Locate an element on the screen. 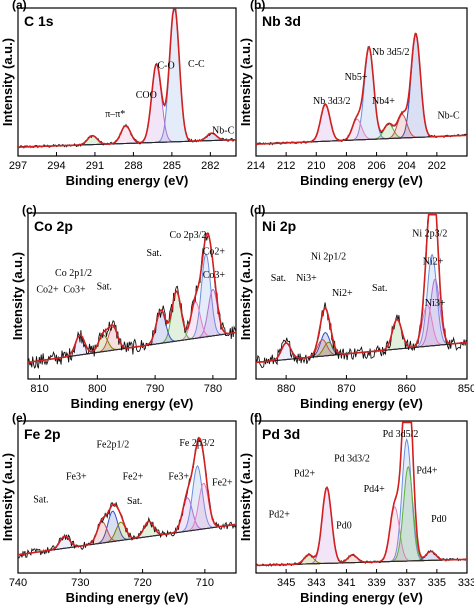 This screenshot has height=606, width=474. x-tick-label: 343 is located at coordinates (316, 583).